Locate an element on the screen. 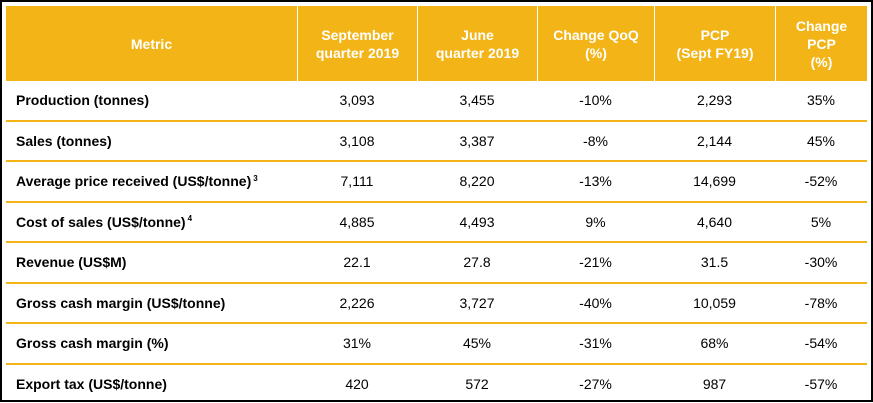  change-qoq-value: -13% is located at coordinates (595, 180).